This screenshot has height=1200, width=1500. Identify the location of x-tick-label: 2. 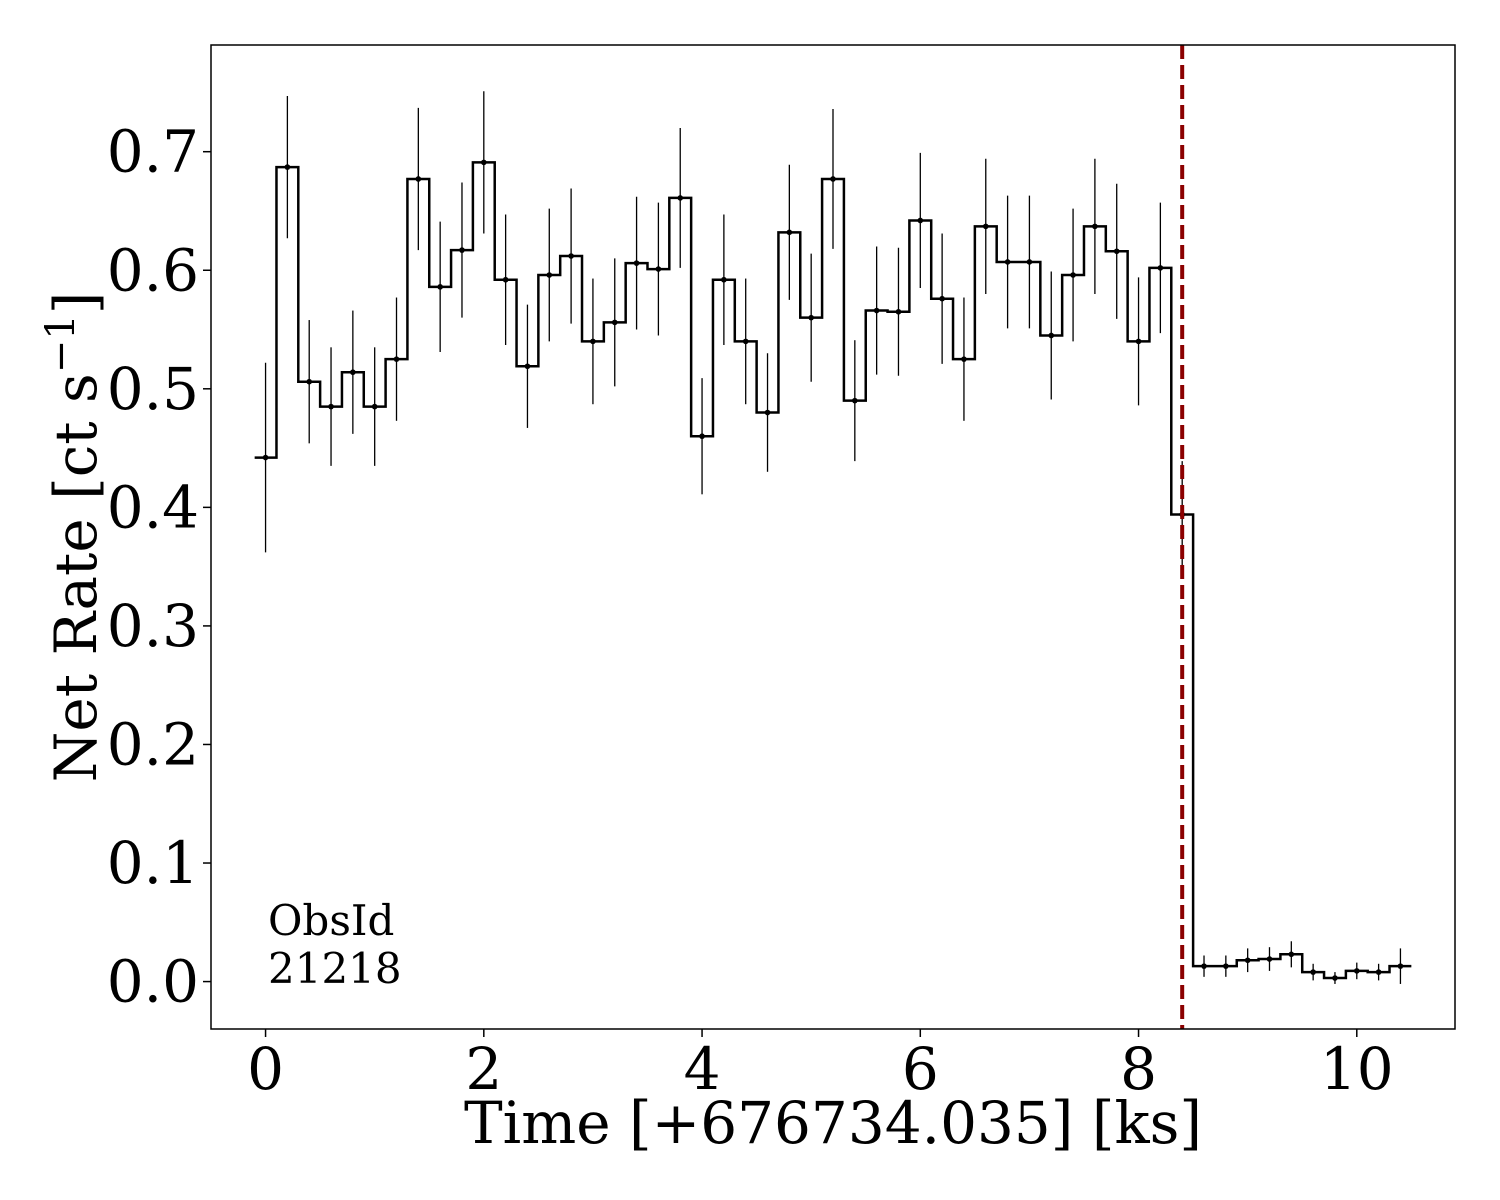
(483, 1069).